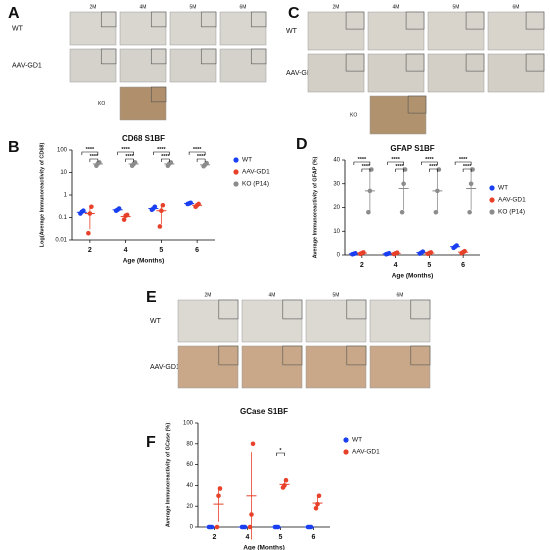 The height and width of the screenshot is (550, 550). I want to click on y-tick-label: 60, so click(189, 465).